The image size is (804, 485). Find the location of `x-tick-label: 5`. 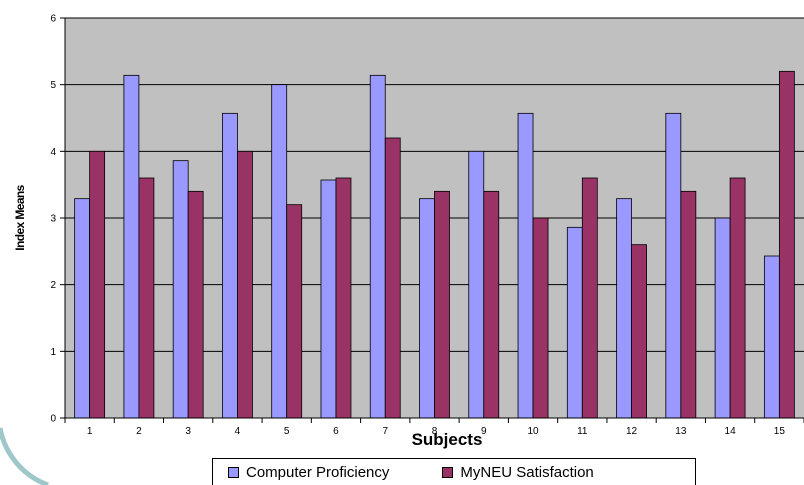

x-tick-label: 5 is located at coordinates (287, 431).